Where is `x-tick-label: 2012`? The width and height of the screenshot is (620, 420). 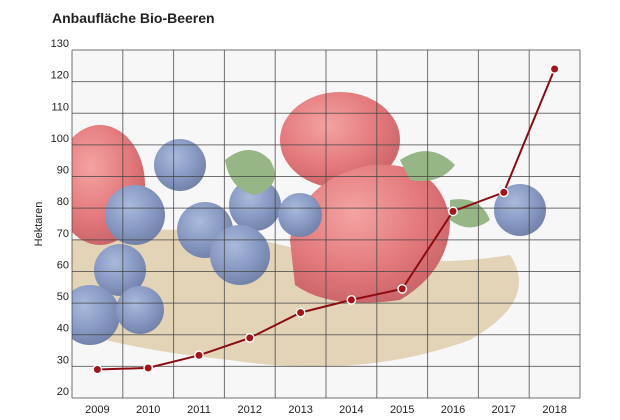 x-tick-label: 2012 is located at coordinates (250, 410).